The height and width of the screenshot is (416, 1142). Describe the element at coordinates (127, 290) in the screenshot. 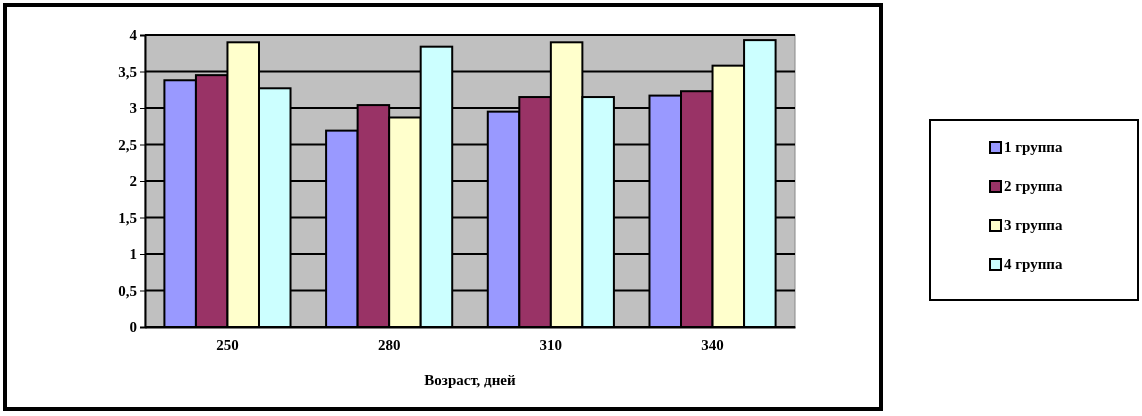

I see `y-tick-label: 0,5` at that location.